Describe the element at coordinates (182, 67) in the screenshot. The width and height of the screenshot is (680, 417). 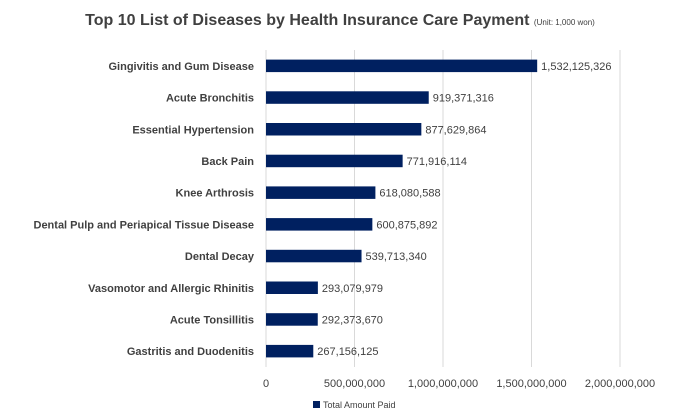
I see `category-label: Gingivitis and Gum Disease` at that location.